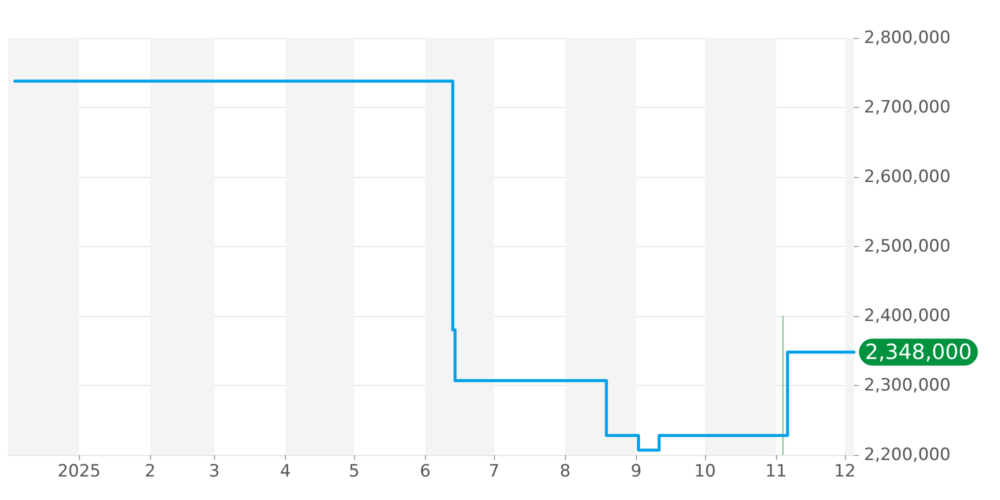 This screenshot has width=1000, height=500. I want to click on x-tick-label: 6, so click(425, 472).